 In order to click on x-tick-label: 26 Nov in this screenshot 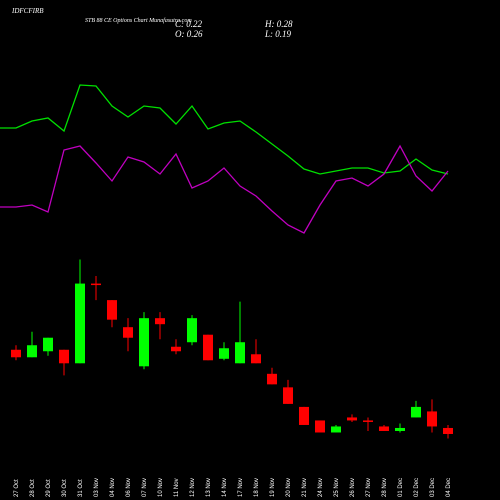, I will do `click(353, 487)`.